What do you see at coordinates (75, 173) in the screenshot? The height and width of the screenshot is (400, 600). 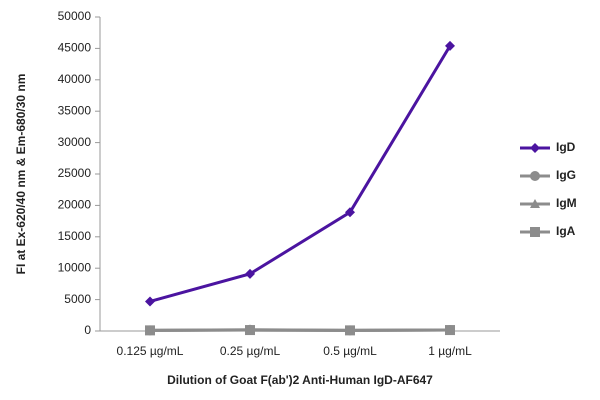 I see `y-tick-label: 25000` at bounding box center [75, 173].